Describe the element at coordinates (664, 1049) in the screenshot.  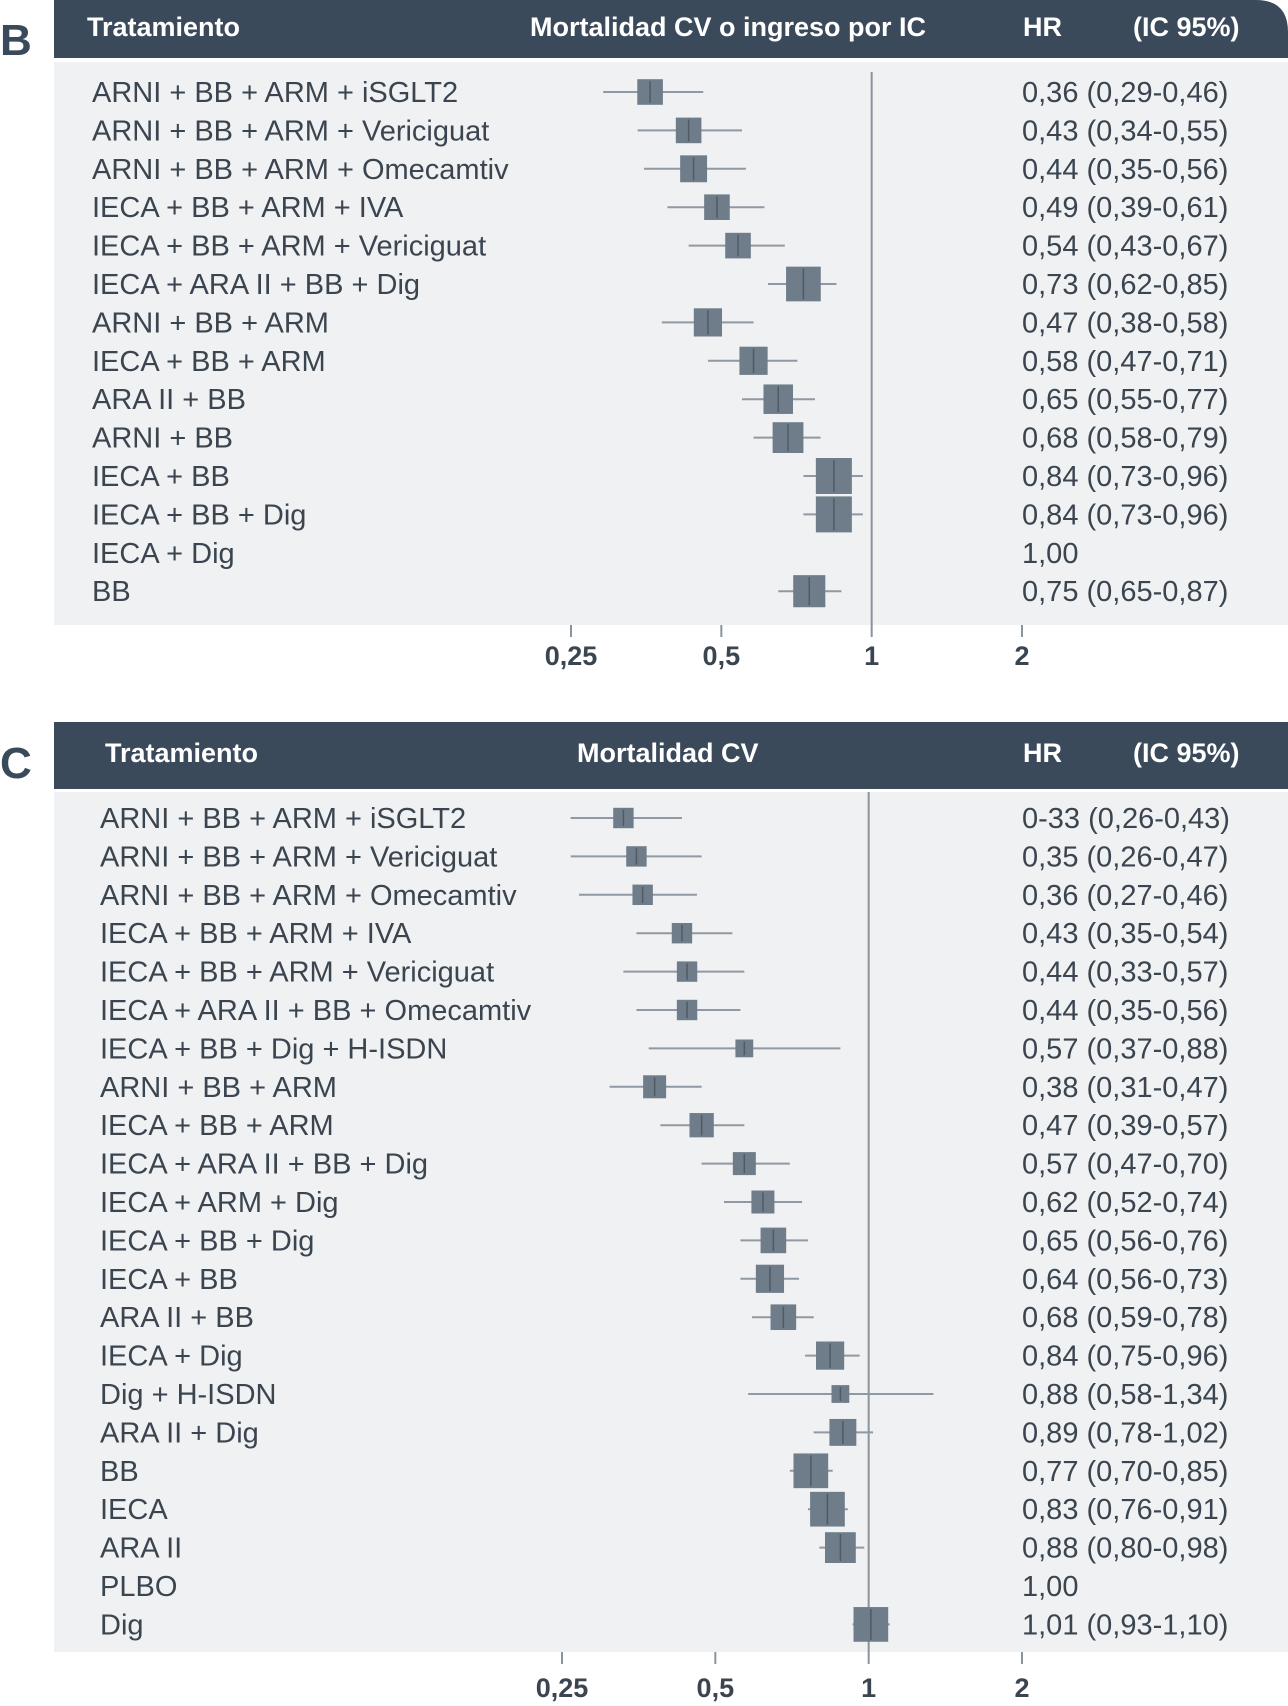
I see `forest-row: IECA + BB + Dig + H-ISDN 0,57 (0,37-0,88)` at that location.